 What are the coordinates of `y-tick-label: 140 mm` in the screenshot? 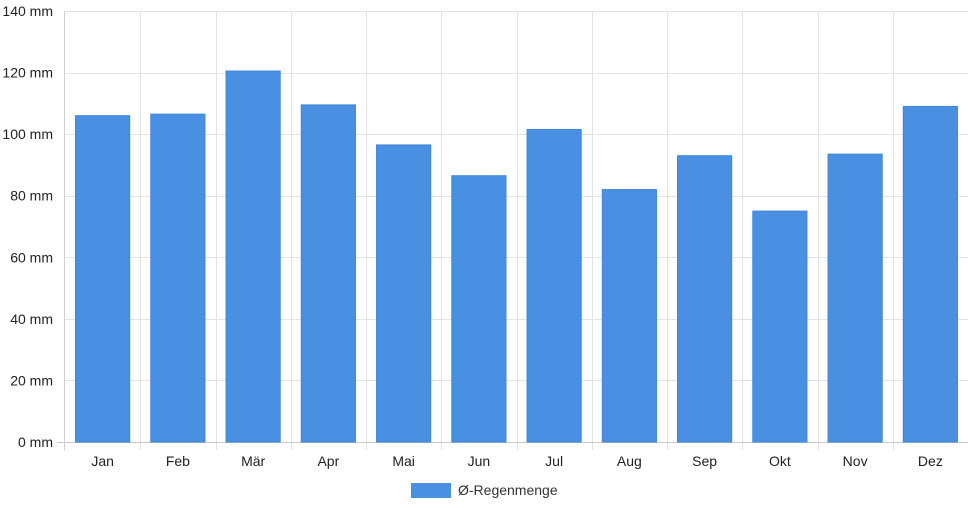 It's located at (27, 11).